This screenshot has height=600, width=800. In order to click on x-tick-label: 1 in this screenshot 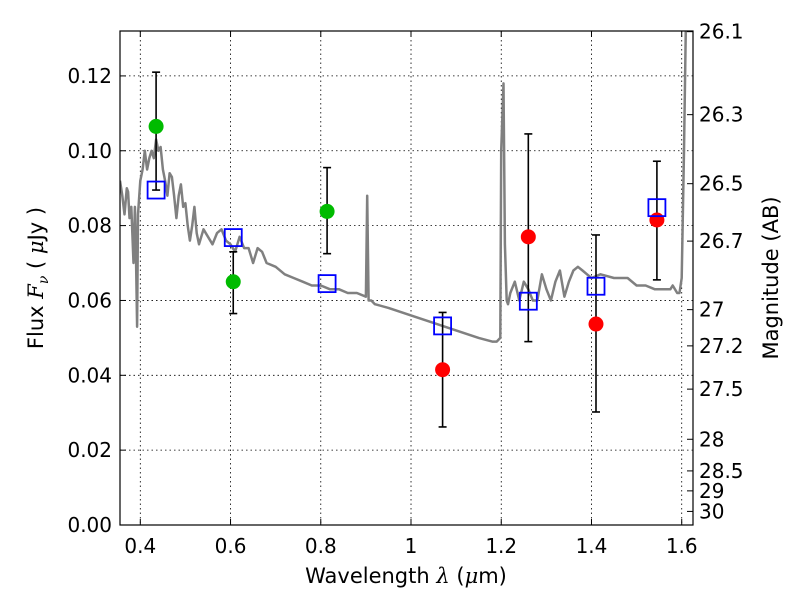, I will do `click(411, 546)`.